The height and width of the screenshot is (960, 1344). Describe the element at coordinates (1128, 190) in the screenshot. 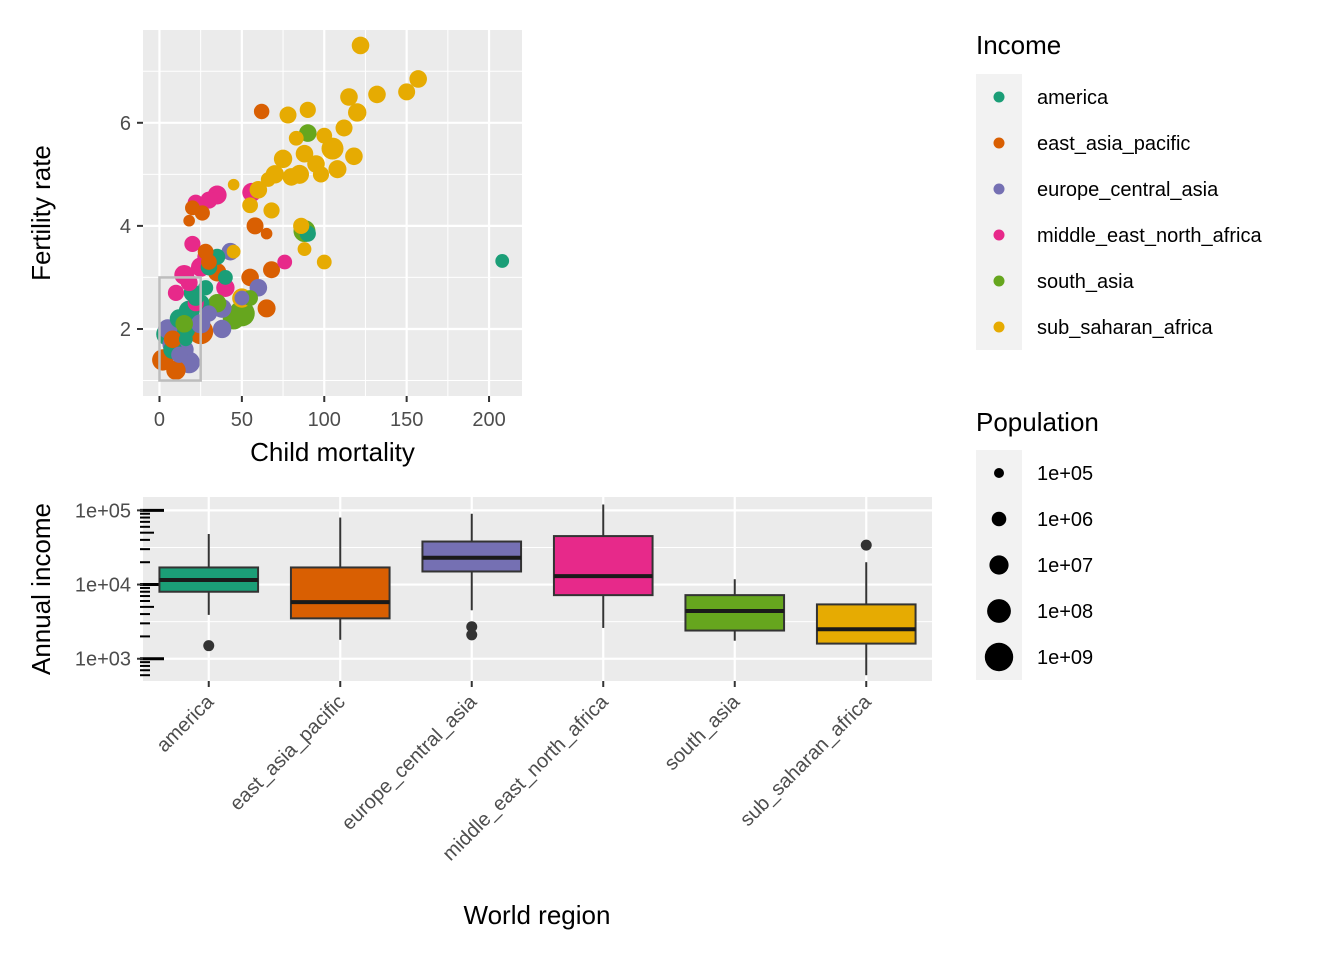

I see `legend-label: europe_central_asia` at that location.